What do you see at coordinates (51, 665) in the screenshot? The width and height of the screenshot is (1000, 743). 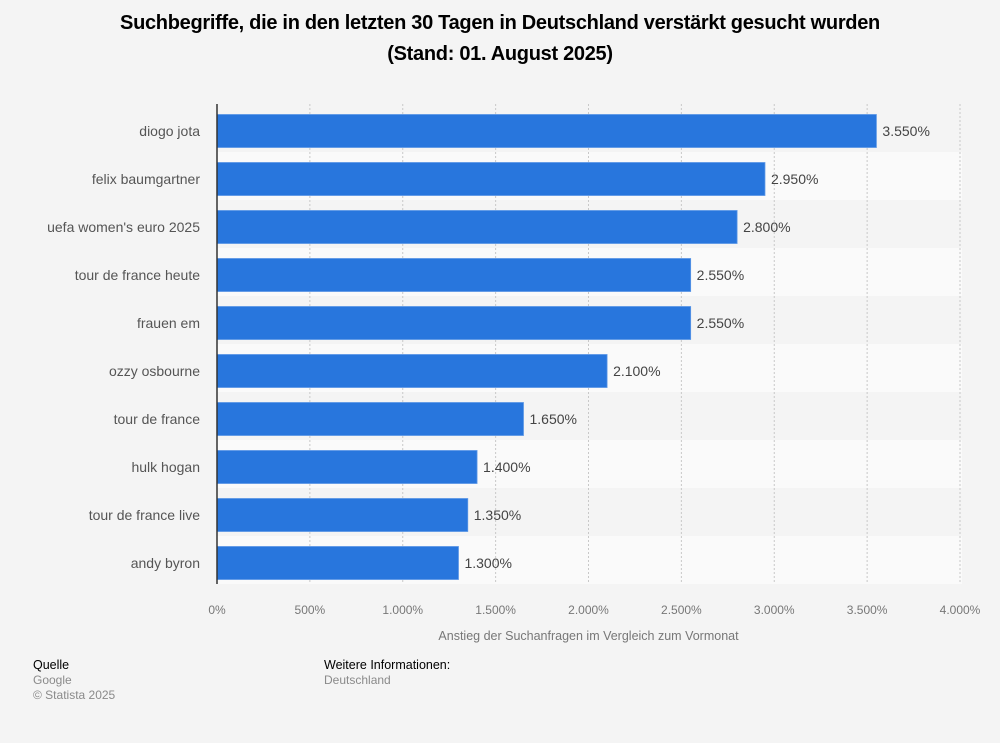 I see `source-heading: Quelle` at bounding box center [51, 665].